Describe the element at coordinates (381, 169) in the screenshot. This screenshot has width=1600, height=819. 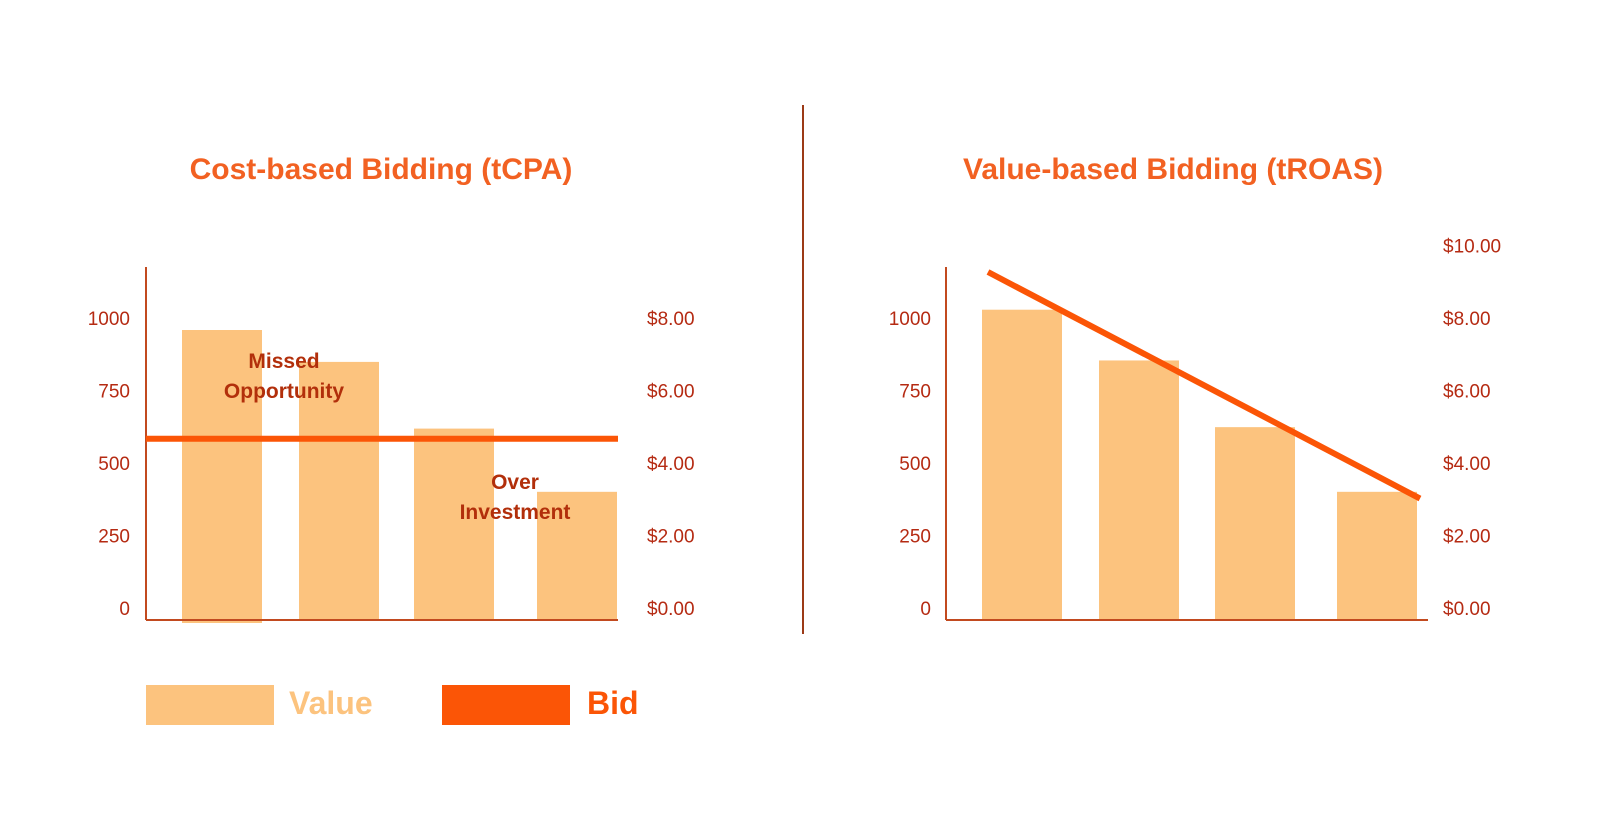
I see `chart-title: Cost-based Bidding (tCPA)` at that location.